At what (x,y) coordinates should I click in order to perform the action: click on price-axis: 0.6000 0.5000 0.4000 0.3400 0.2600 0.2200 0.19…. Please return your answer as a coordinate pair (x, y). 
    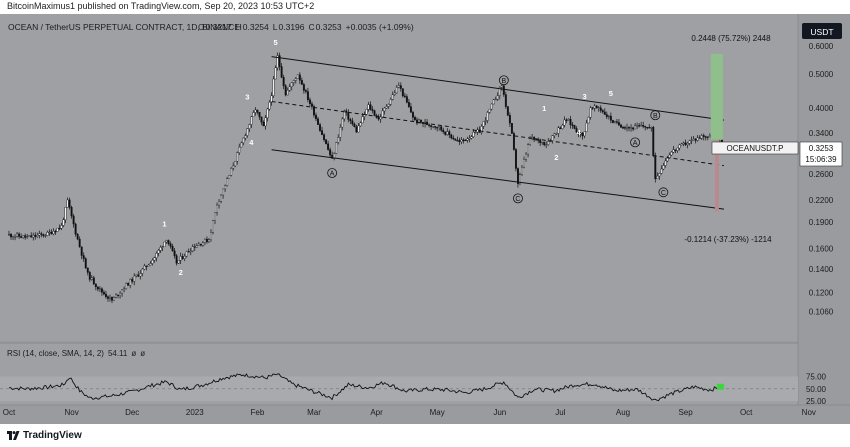
    Looking at the image, I should click on (821, 179).